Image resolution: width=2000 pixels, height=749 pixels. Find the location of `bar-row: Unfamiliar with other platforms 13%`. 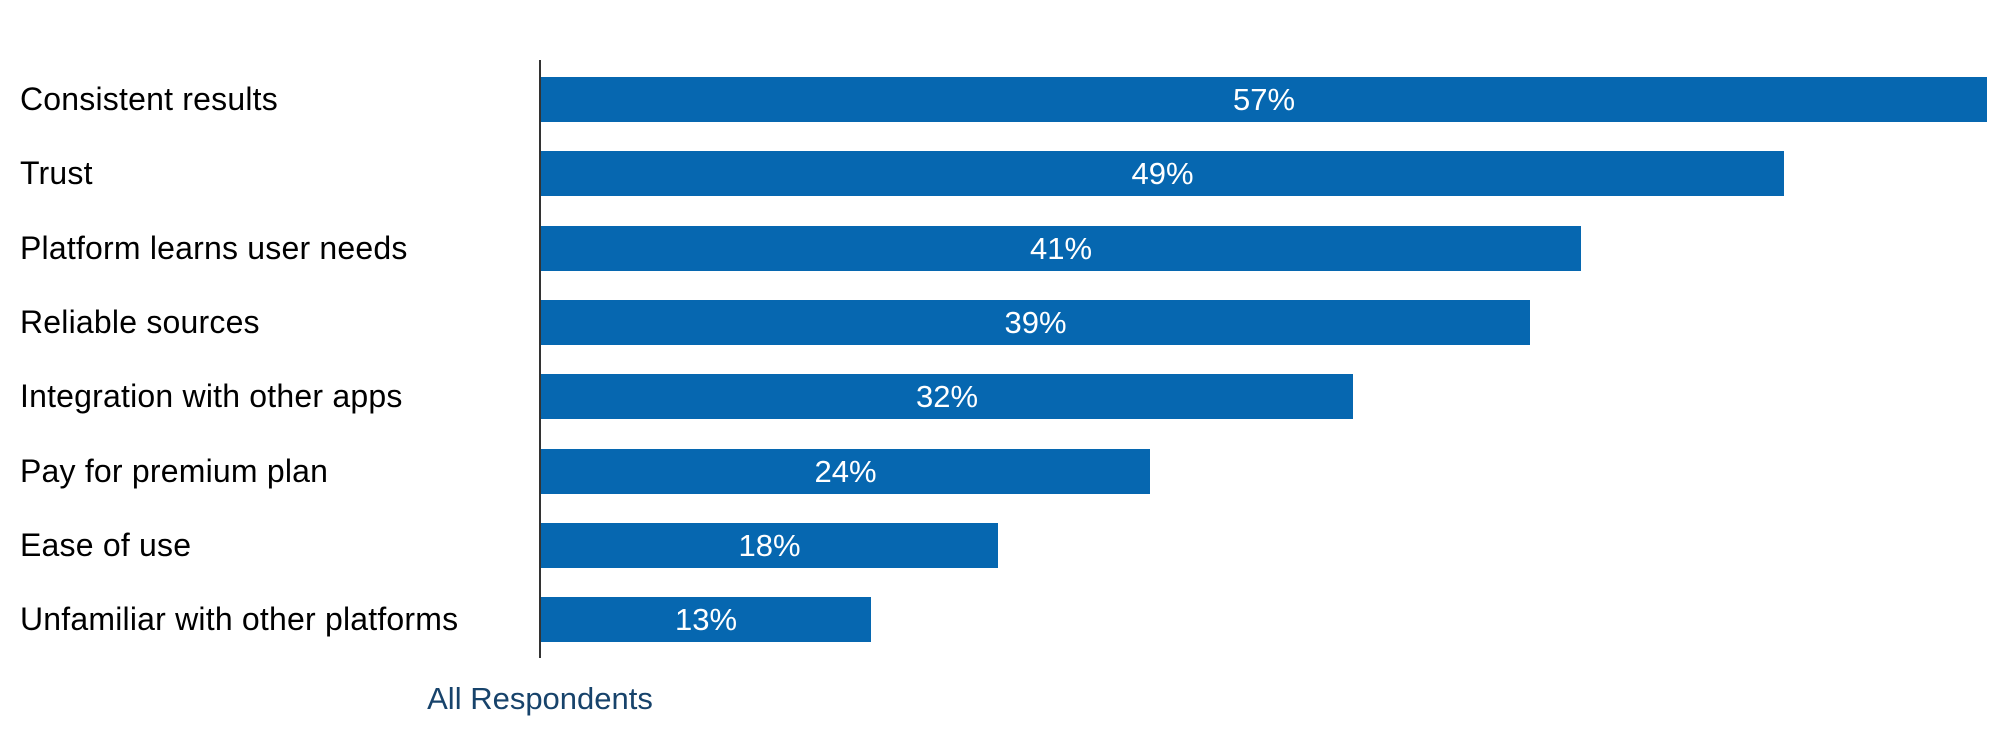

bar-row: Unfamiliar with other platforms 13% is located at coordinates (1000, 619).